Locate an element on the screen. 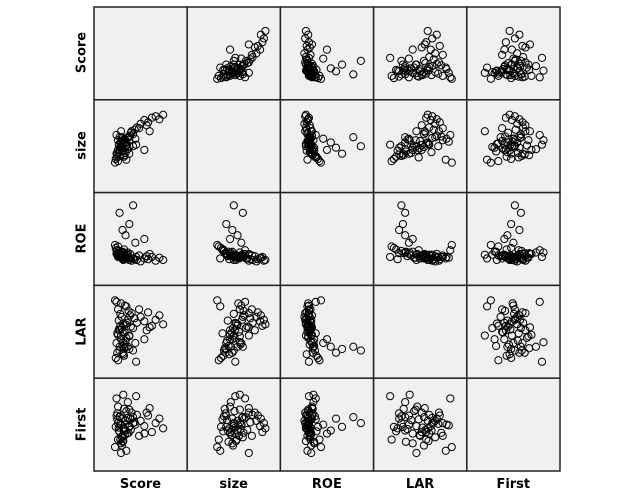  y-axis-label-ROE: ROE is located at coordinates (82, 238).